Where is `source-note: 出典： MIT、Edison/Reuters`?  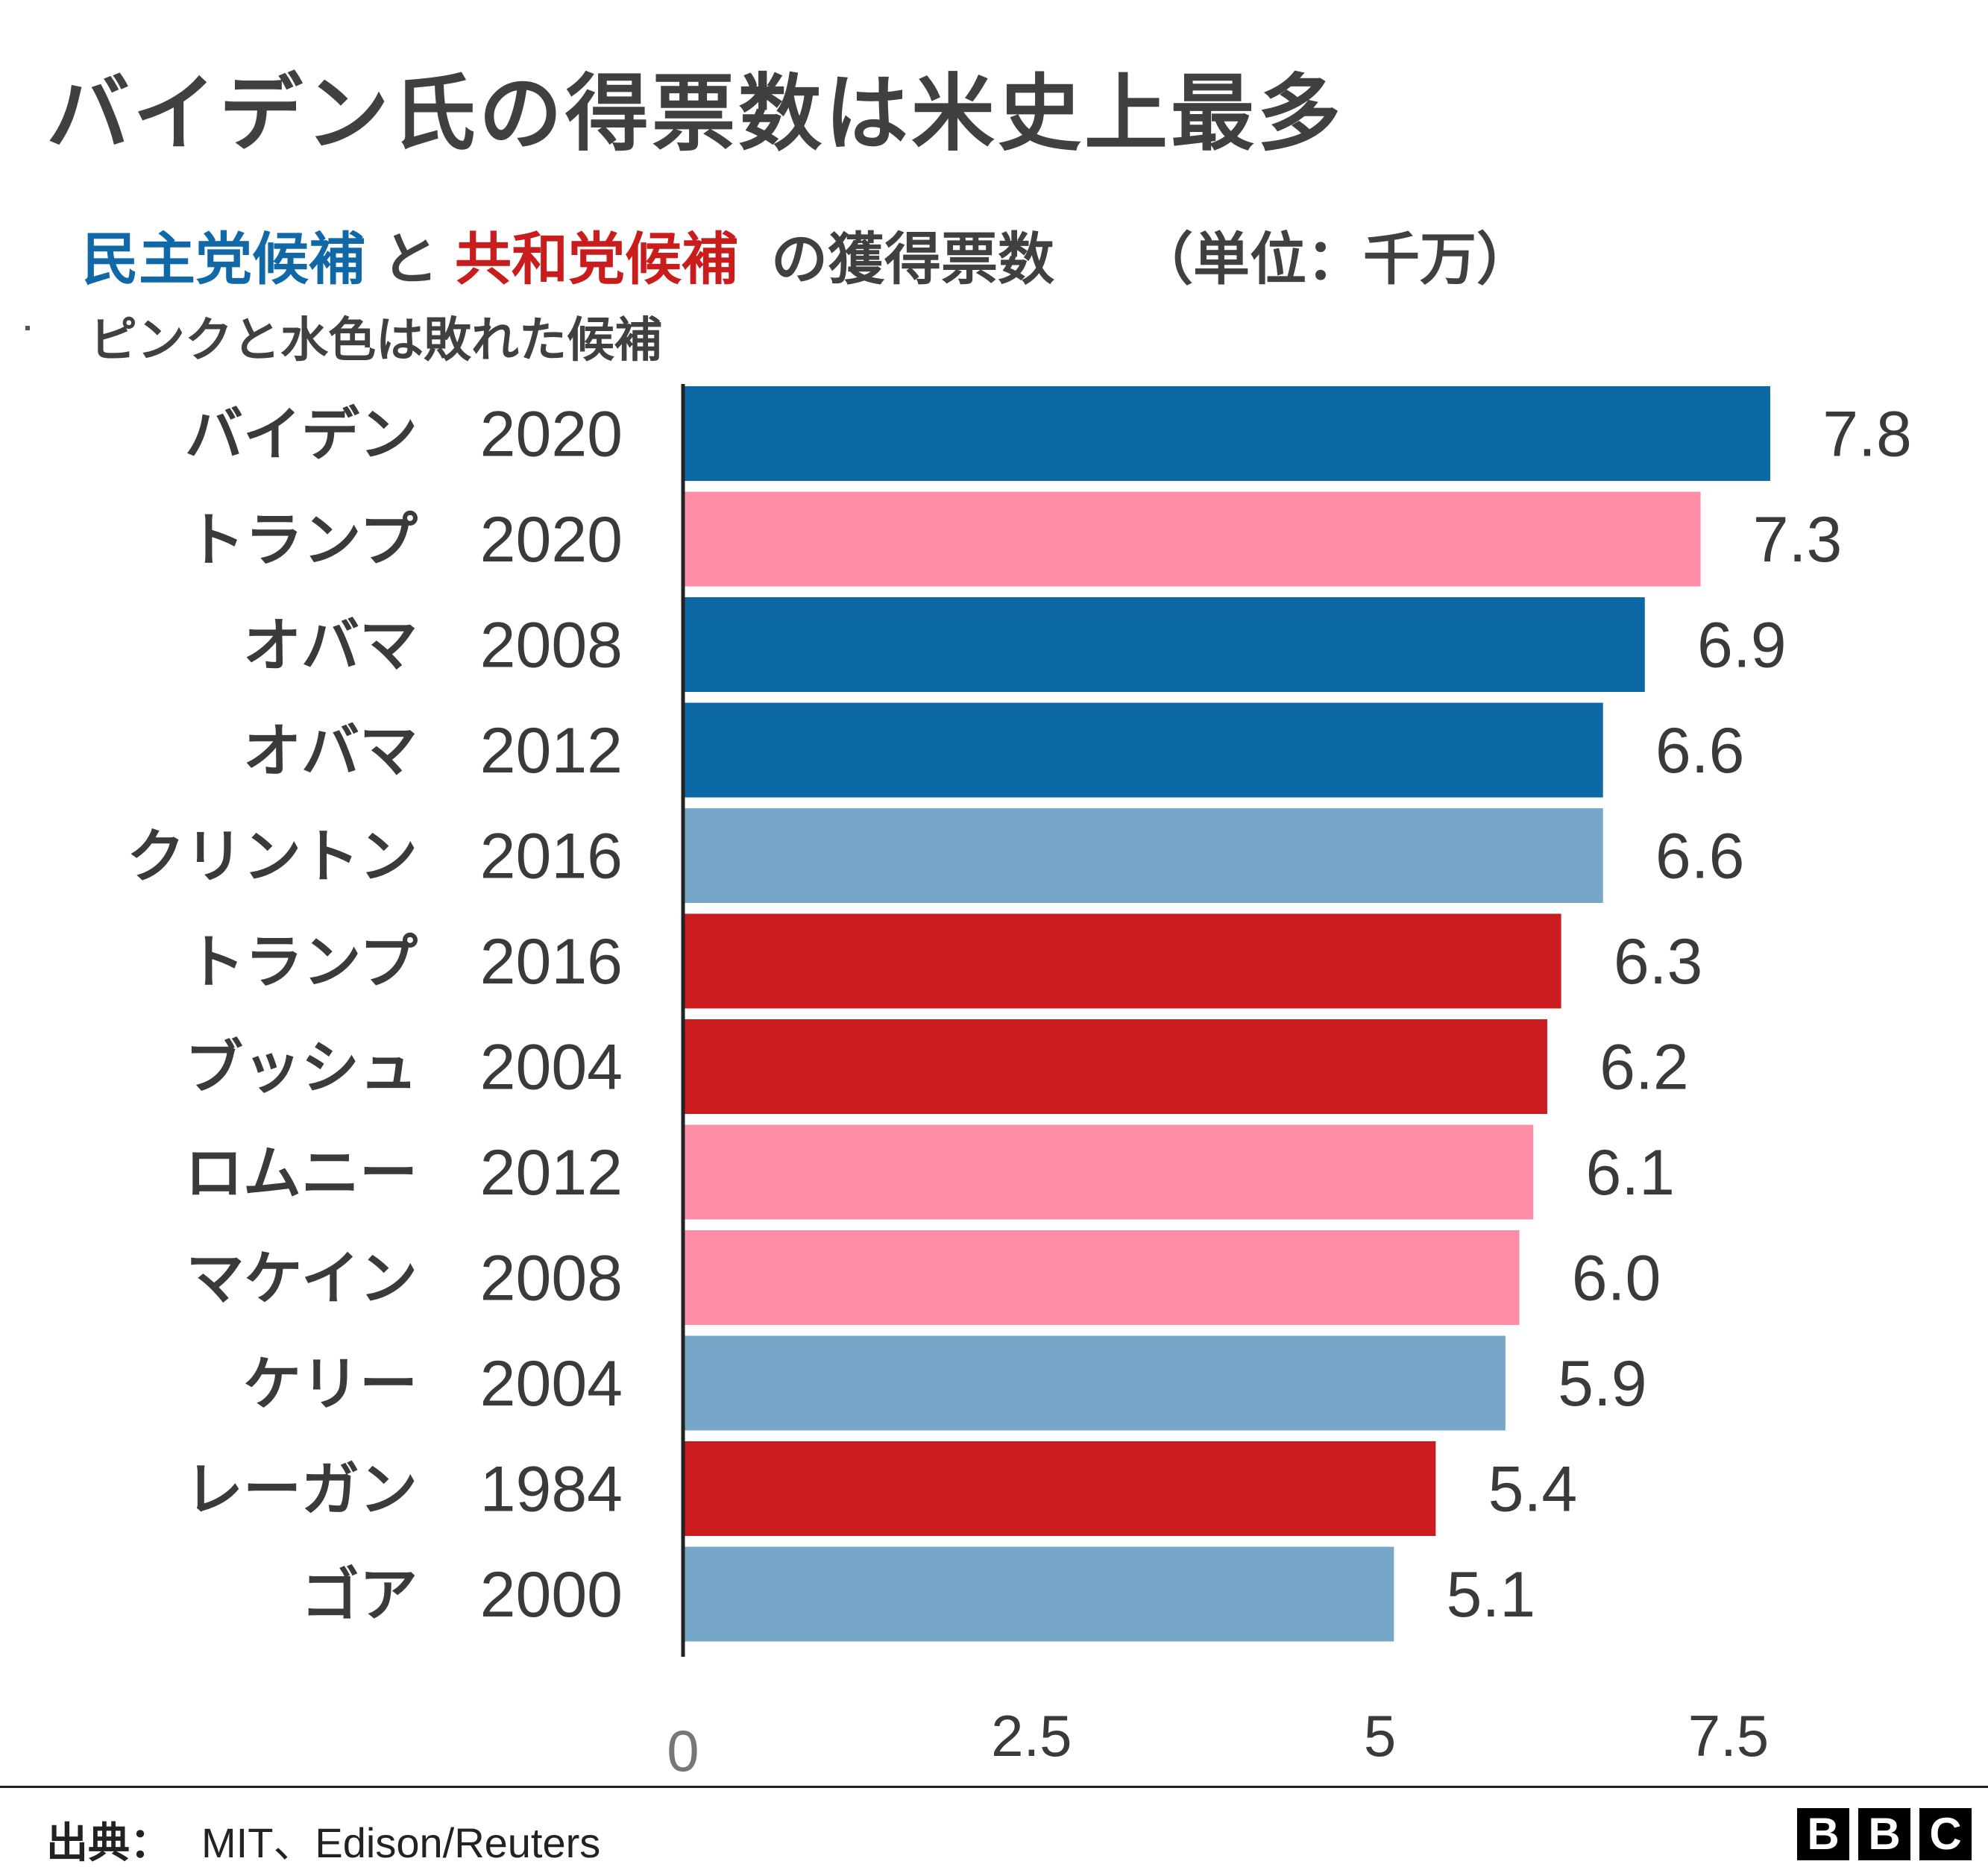
source-note: 出典： MIT、Edison/Reuters is located at coordinates (323, 1840).